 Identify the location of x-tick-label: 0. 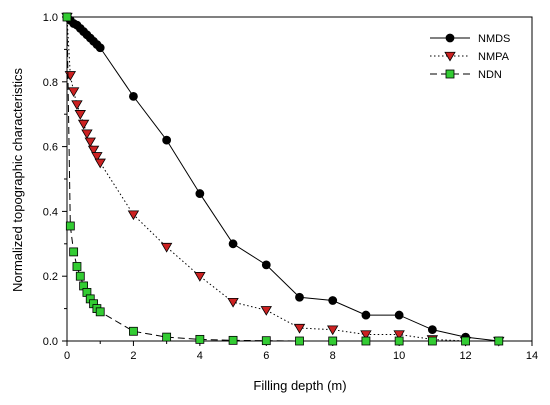
(67, 356).